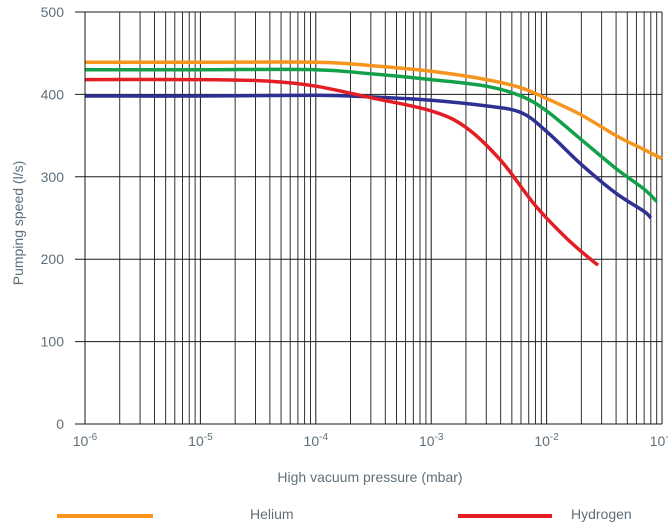  What do you see at coordinates (272, 514) in the screenshot?
I see `legend-label: Helium` at bounding box center [272, 514].